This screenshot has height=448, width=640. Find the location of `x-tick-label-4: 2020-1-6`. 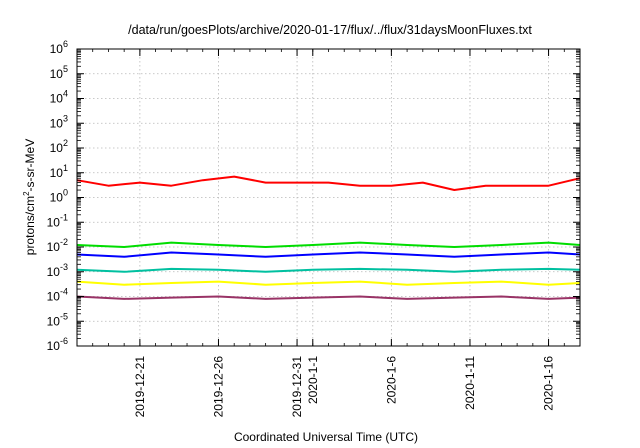

x-tick-label-4: 2020-1-6 is located at coordinates (391, 380).